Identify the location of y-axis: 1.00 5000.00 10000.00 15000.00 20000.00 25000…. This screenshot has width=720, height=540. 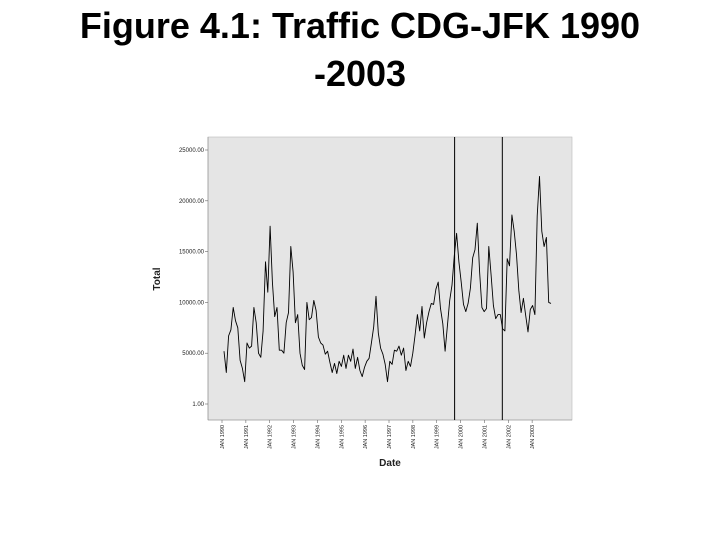
(194, 278).